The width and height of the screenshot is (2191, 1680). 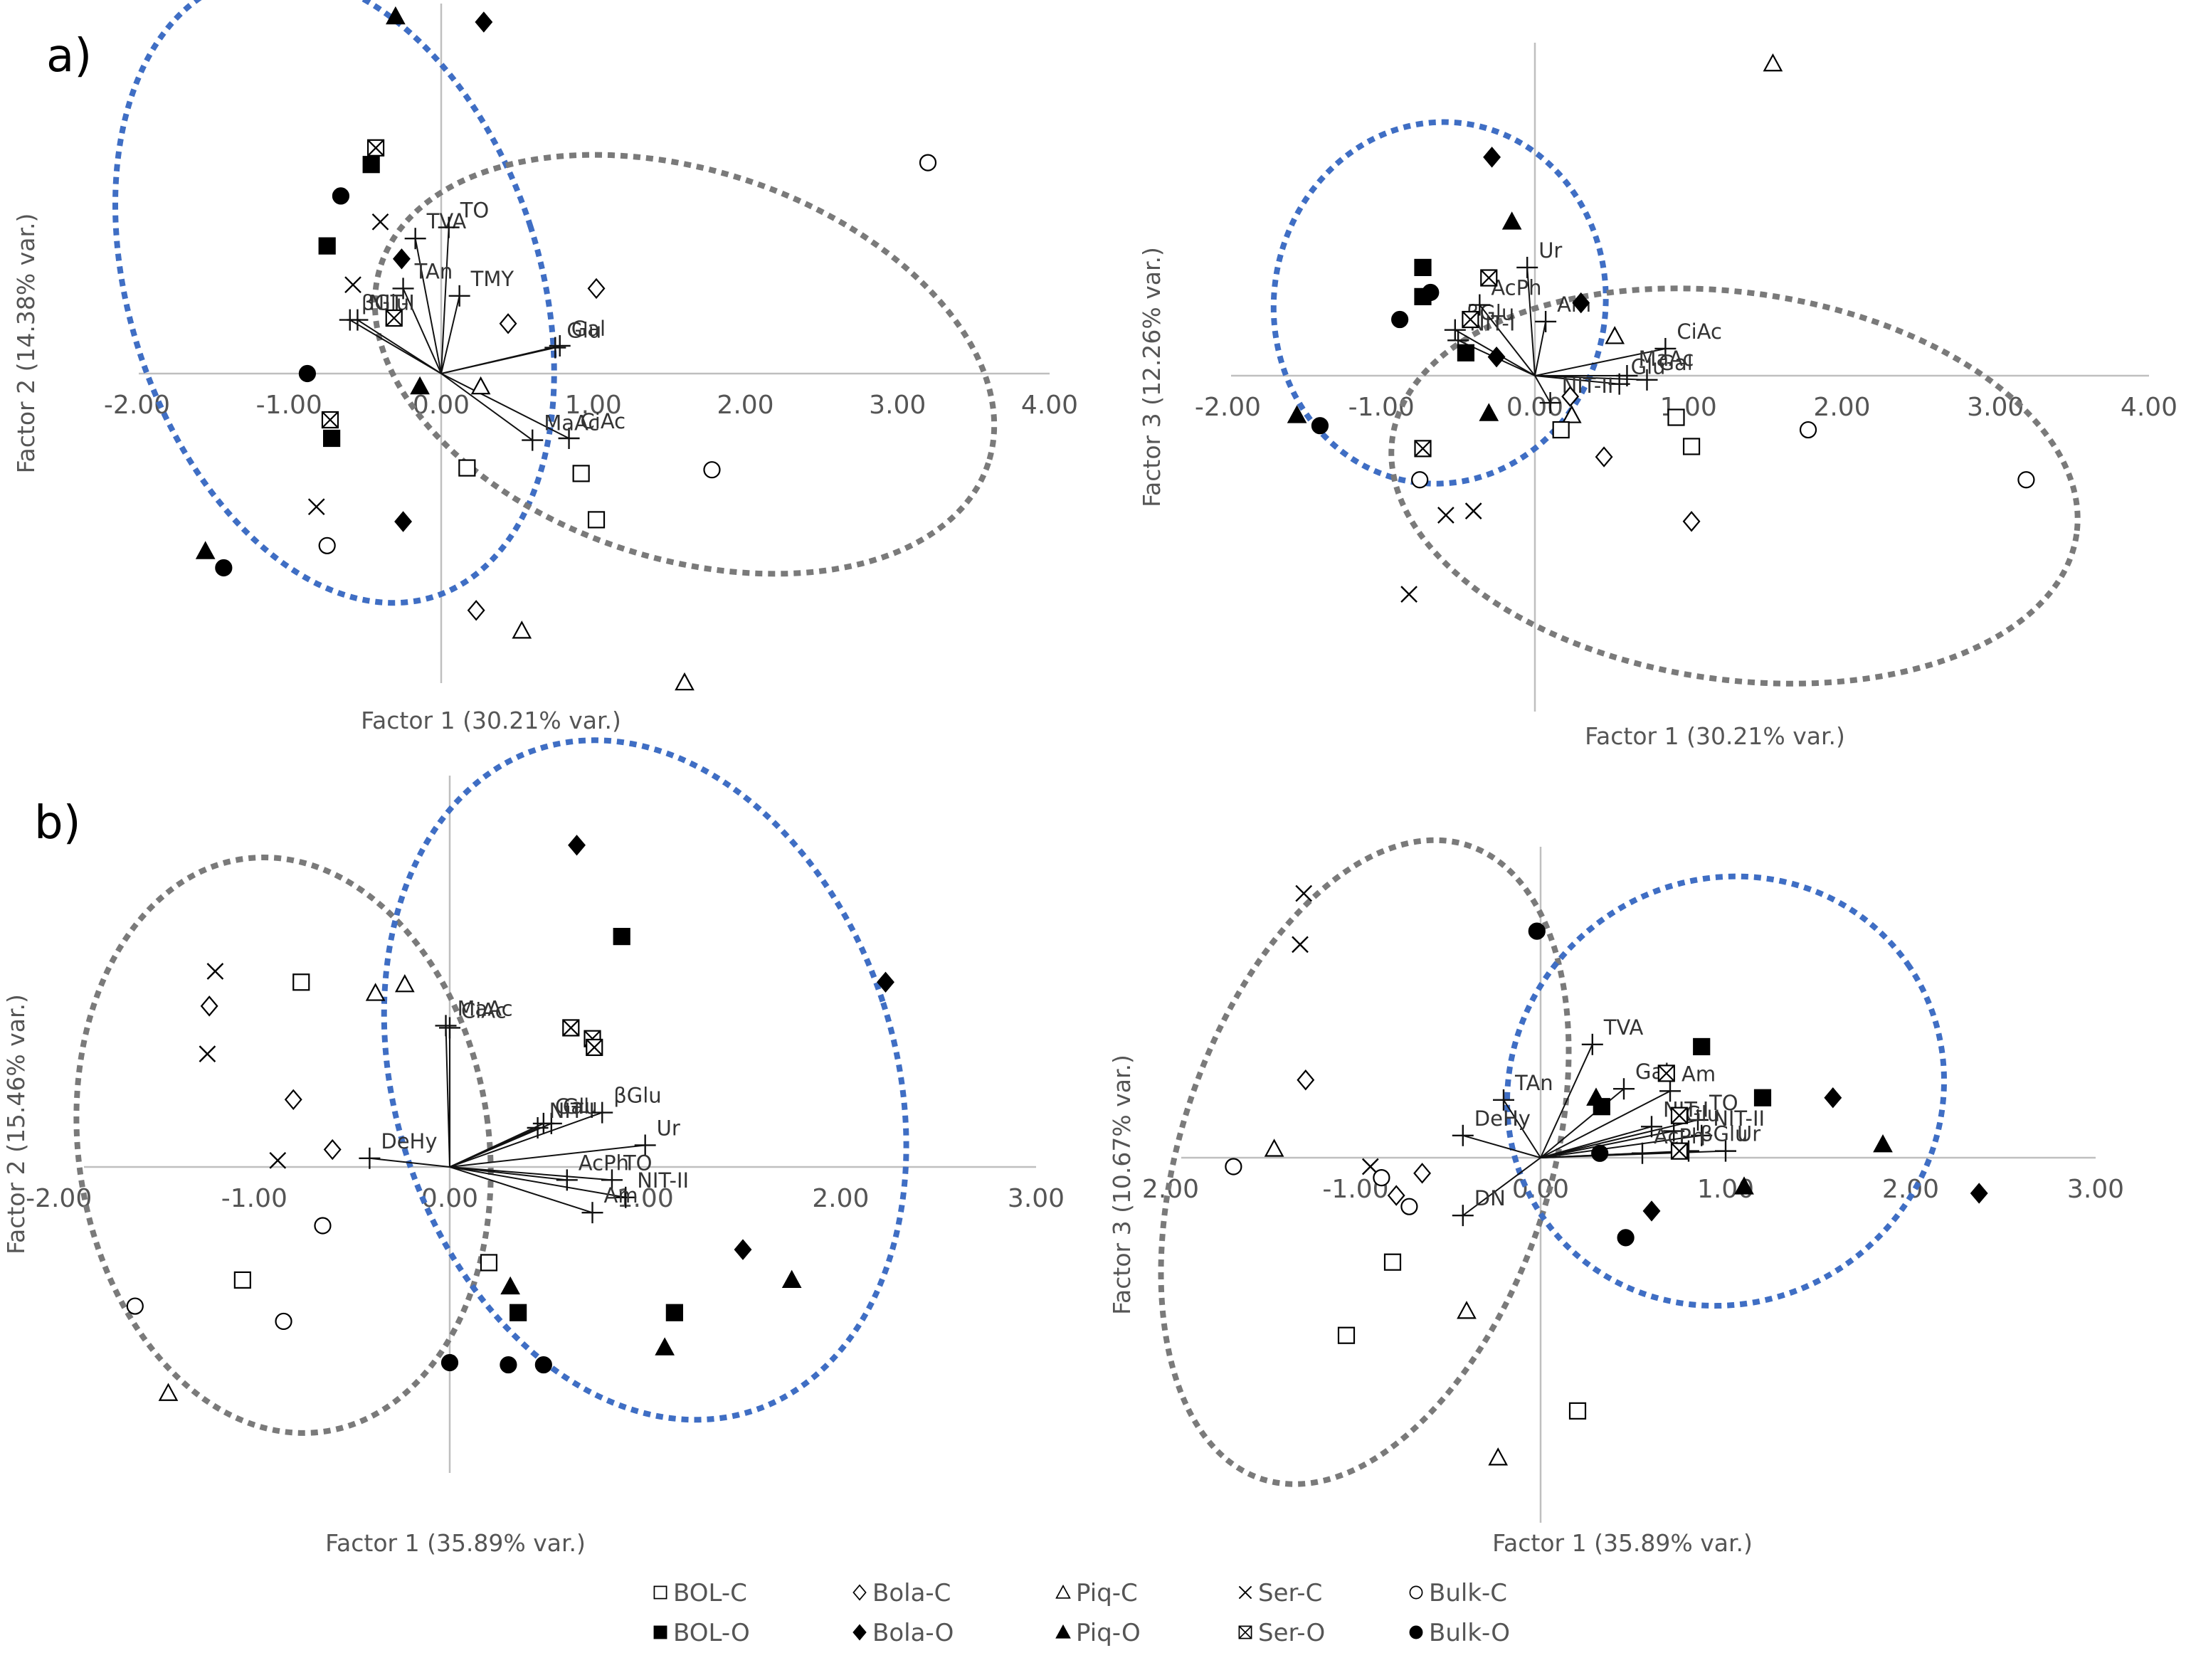 I want to click on legend-marker-square-open, so click(x=660, y=1592).